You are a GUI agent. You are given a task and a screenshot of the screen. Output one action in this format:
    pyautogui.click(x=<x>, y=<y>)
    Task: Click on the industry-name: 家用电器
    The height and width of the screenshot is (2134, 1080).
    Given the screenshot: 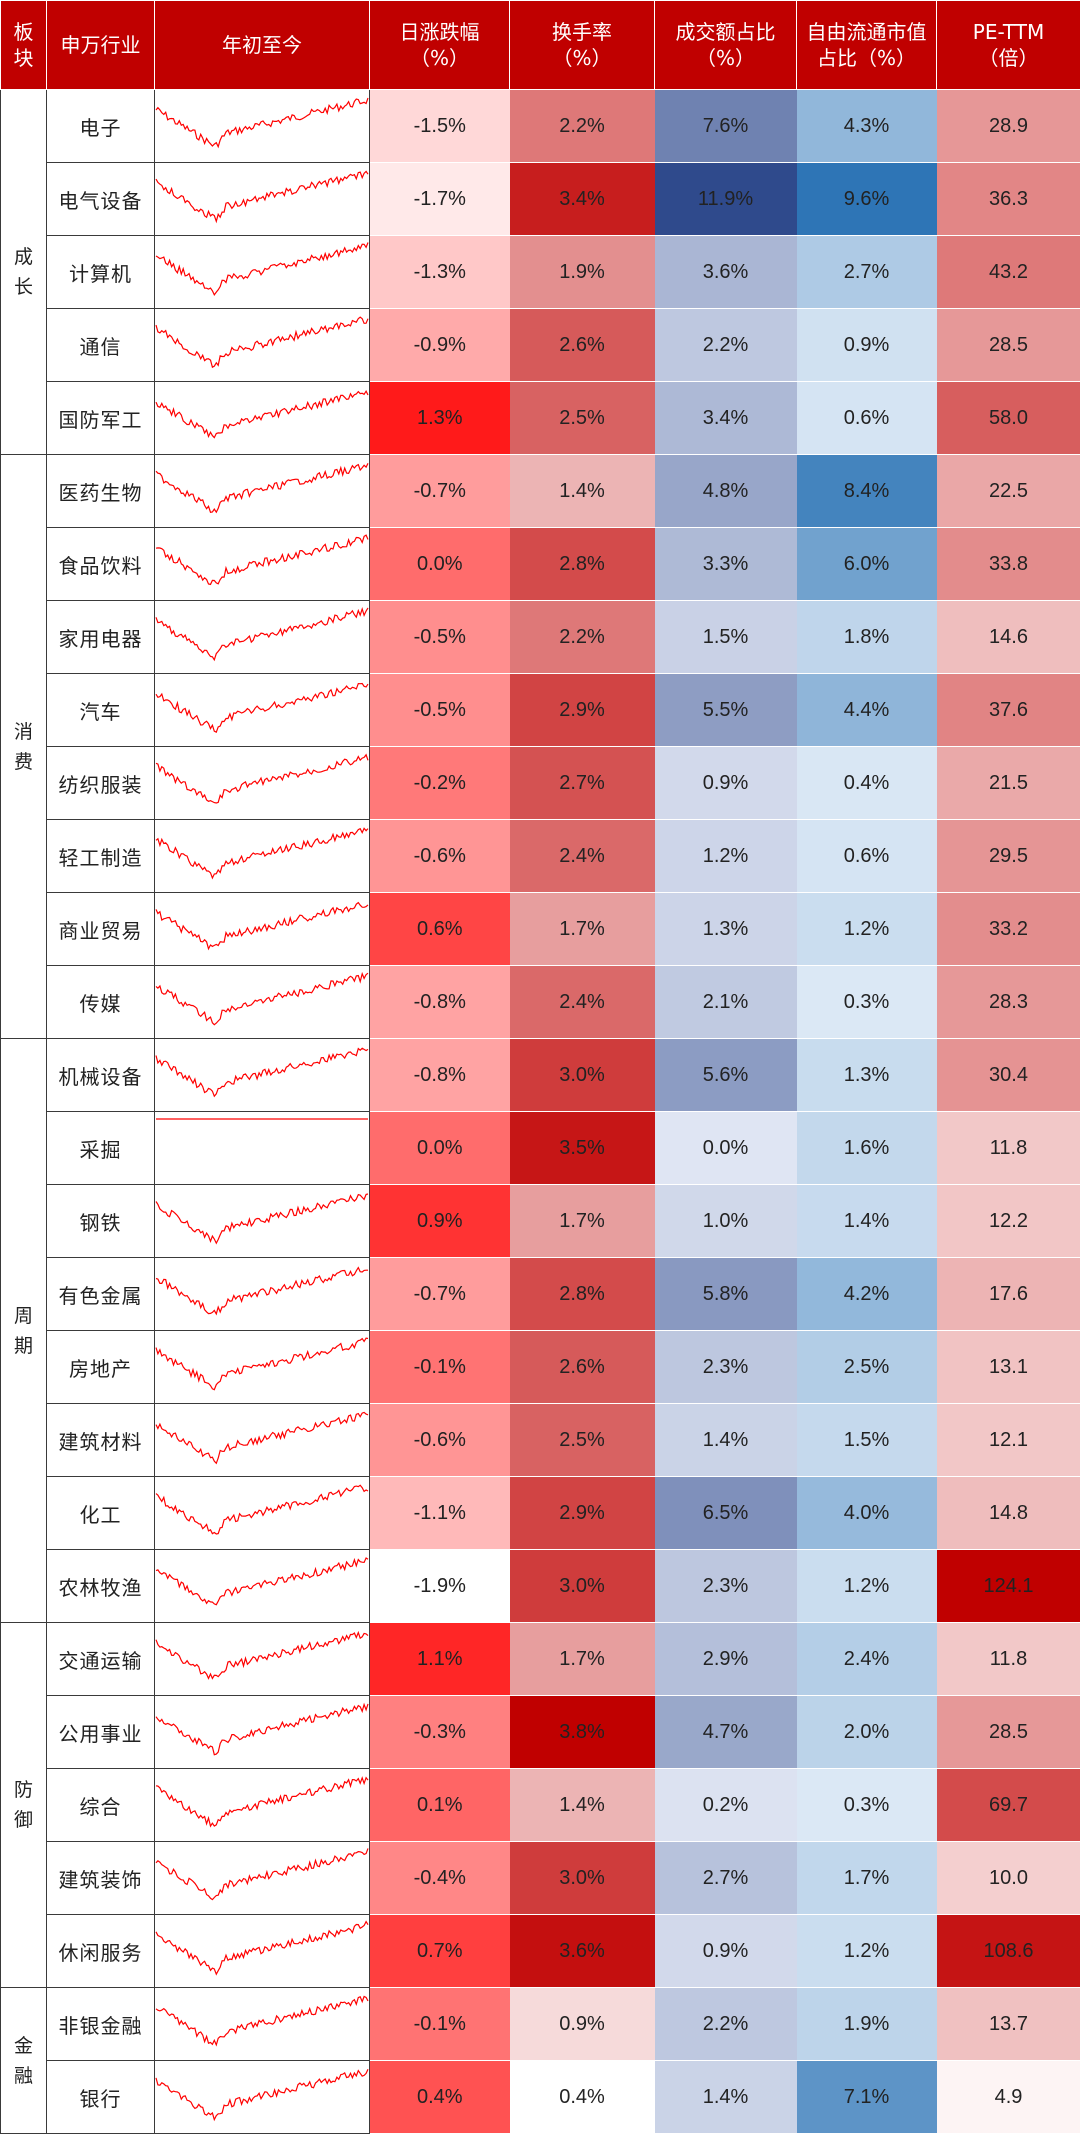 What is the action you would take?
    pyautogui.click(x=101, y=637)
    